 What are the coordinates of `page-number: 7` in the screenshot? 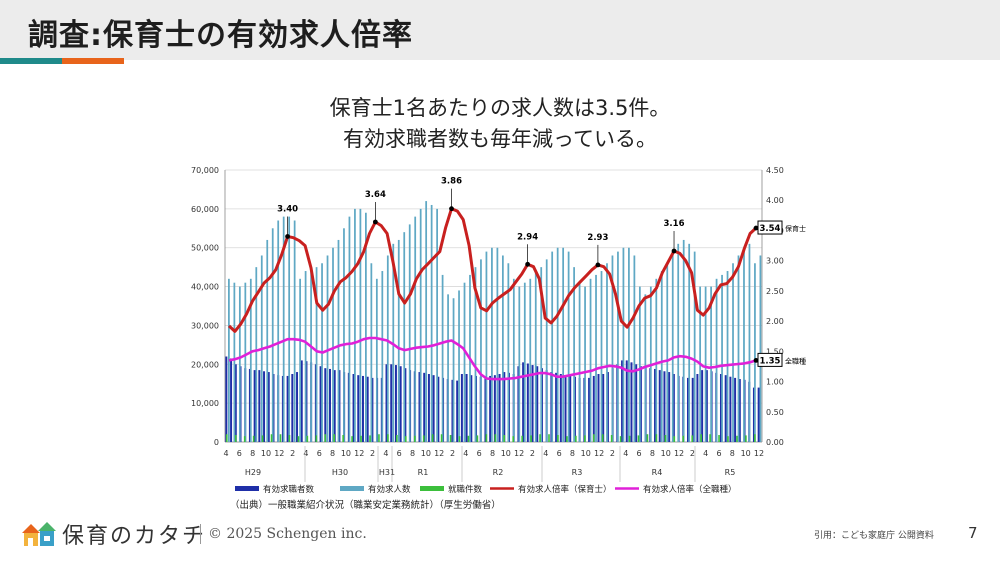 It's located at (973, 533).